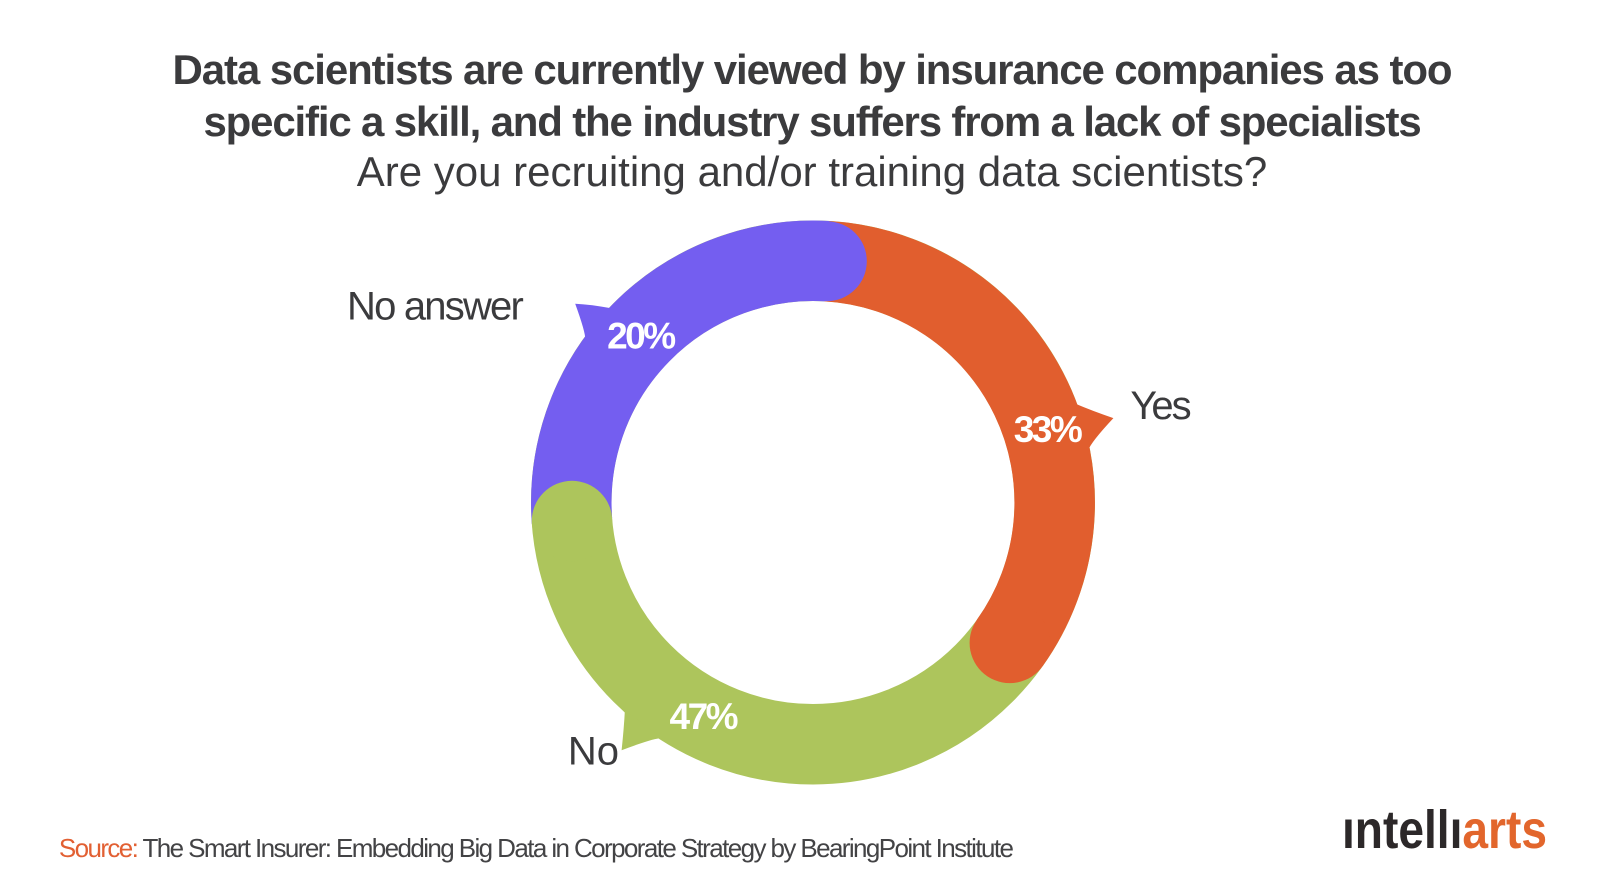 This screenshot has height=880, width=1620. Describe the element at coordinates (1444, 830) in the screenshot. I see `svg-text: ıntellıarts` at that location.